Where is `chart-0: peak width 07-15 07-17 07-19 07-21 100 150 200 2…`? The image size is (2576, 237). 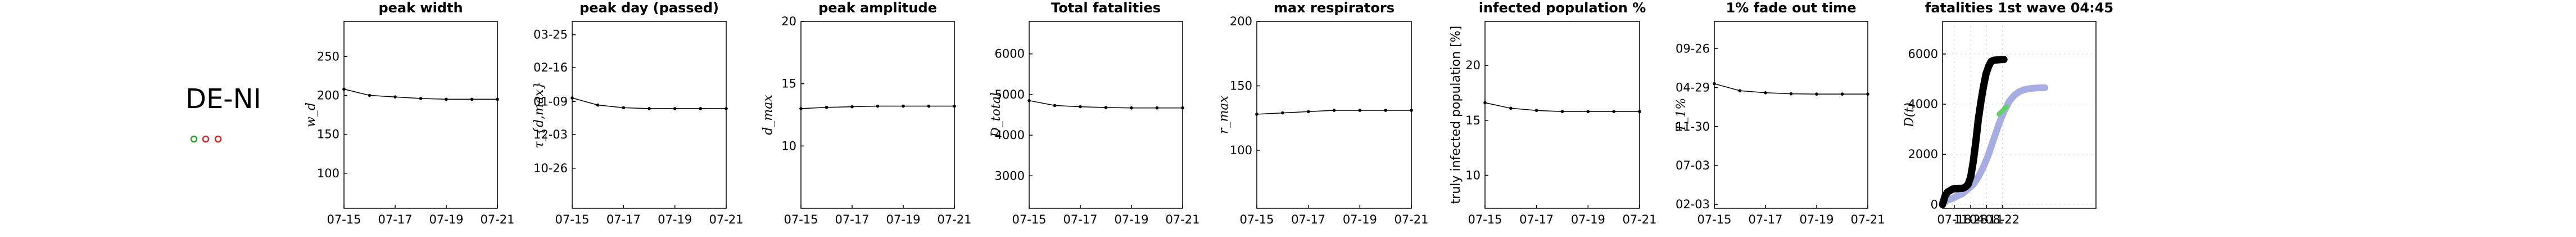 chart-0: peak width 07-15 07-17 07-19 07-21 100 150 200 2… is located at coordinates (409, 113).